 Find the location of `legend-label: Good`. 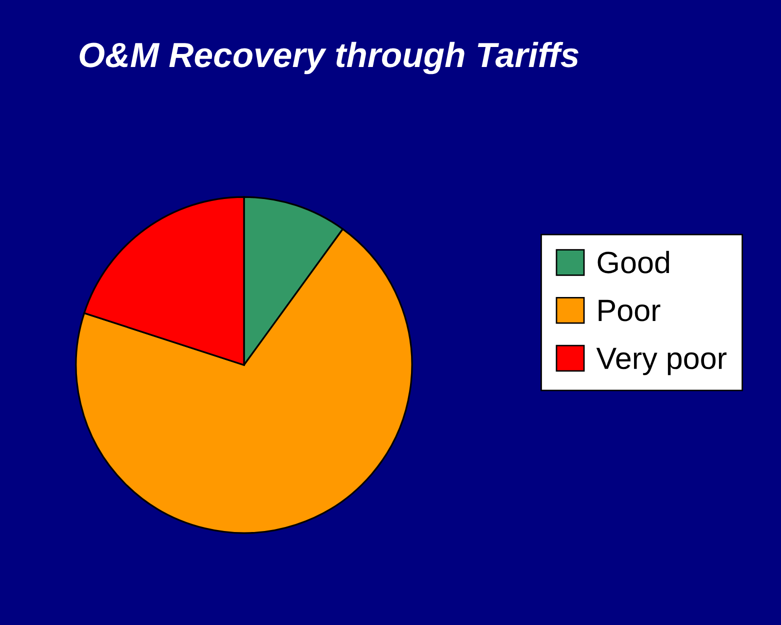

legend-label: Good is located at coordinates (634, 262).